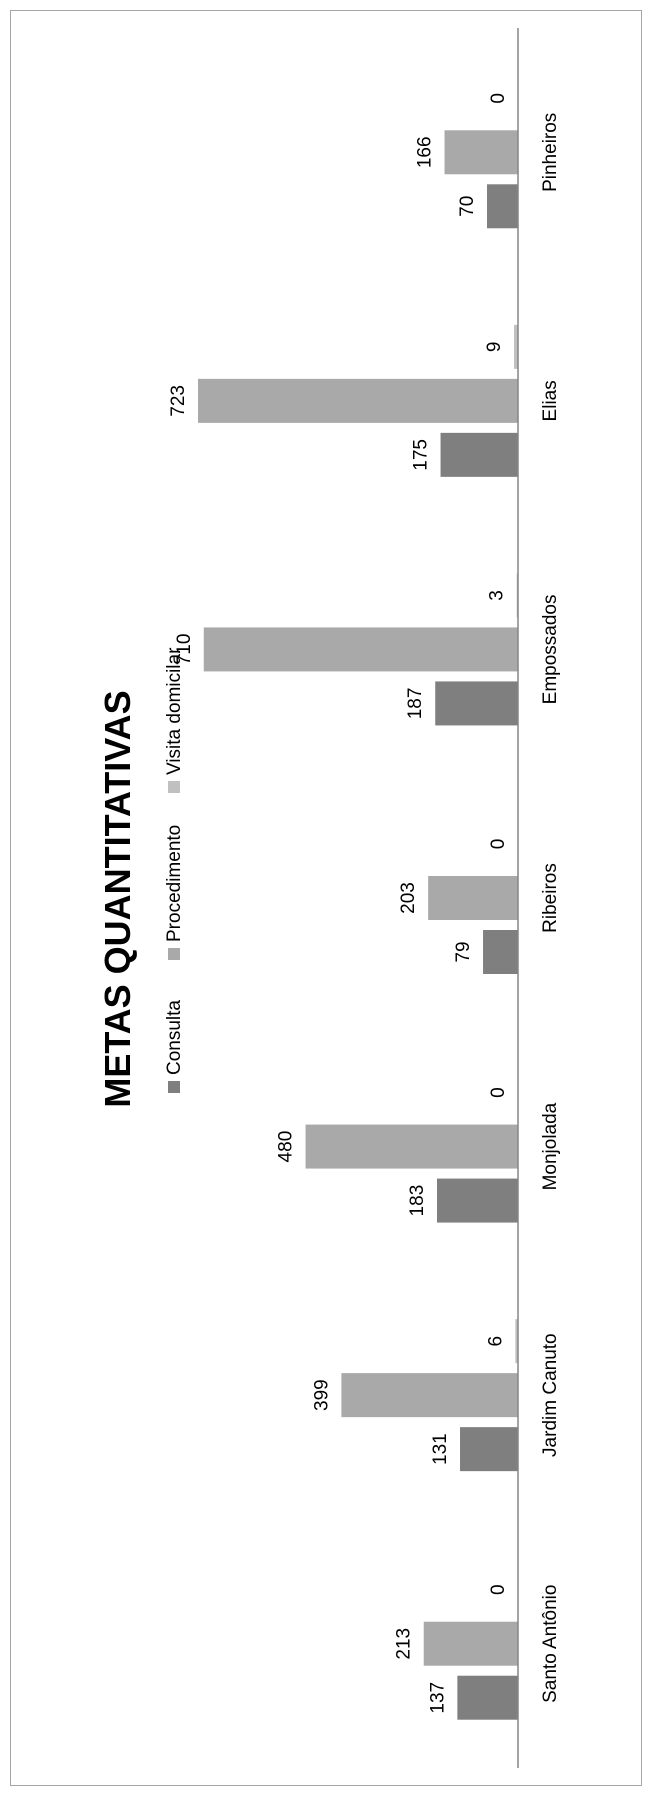  What do you see at coordinates (421, 455) in the screenshot?
I see `data-label: 175` at bounding box center [421, 455].